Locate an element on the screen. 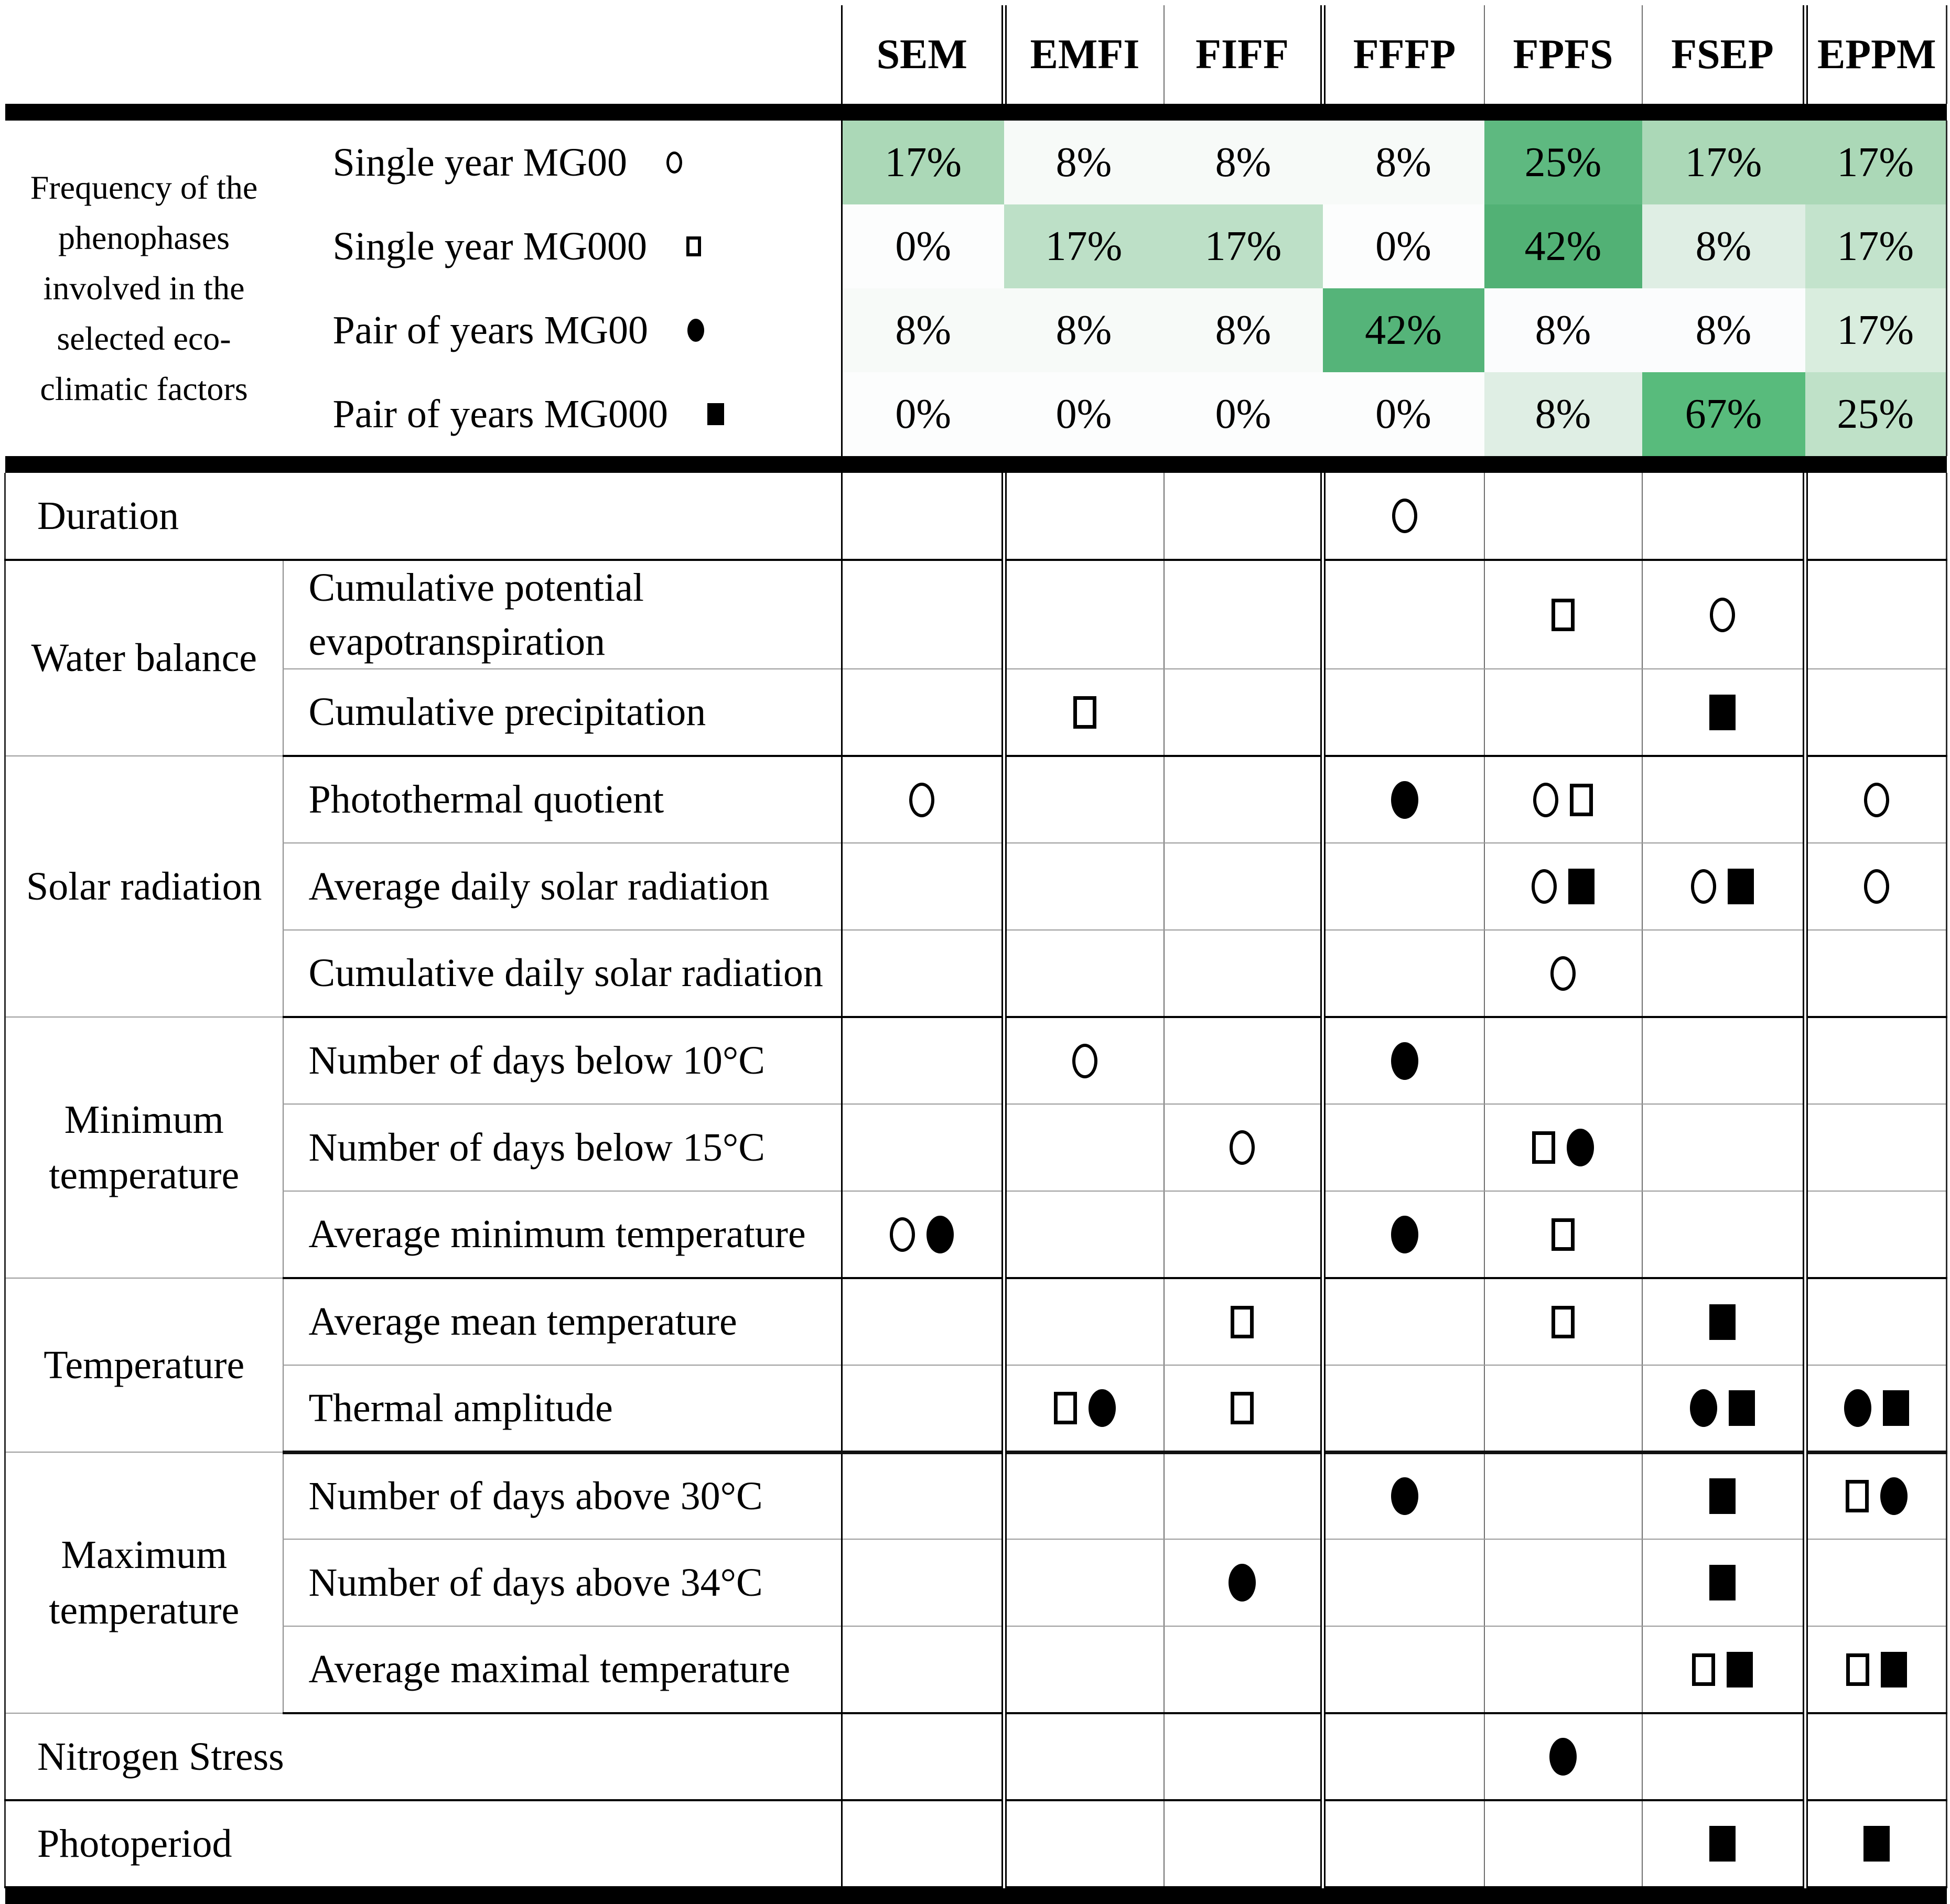 This screenshot has height=1904, width=1950. heatmap-cell-fpfs: 42% is located at coordinates (1563, 246).